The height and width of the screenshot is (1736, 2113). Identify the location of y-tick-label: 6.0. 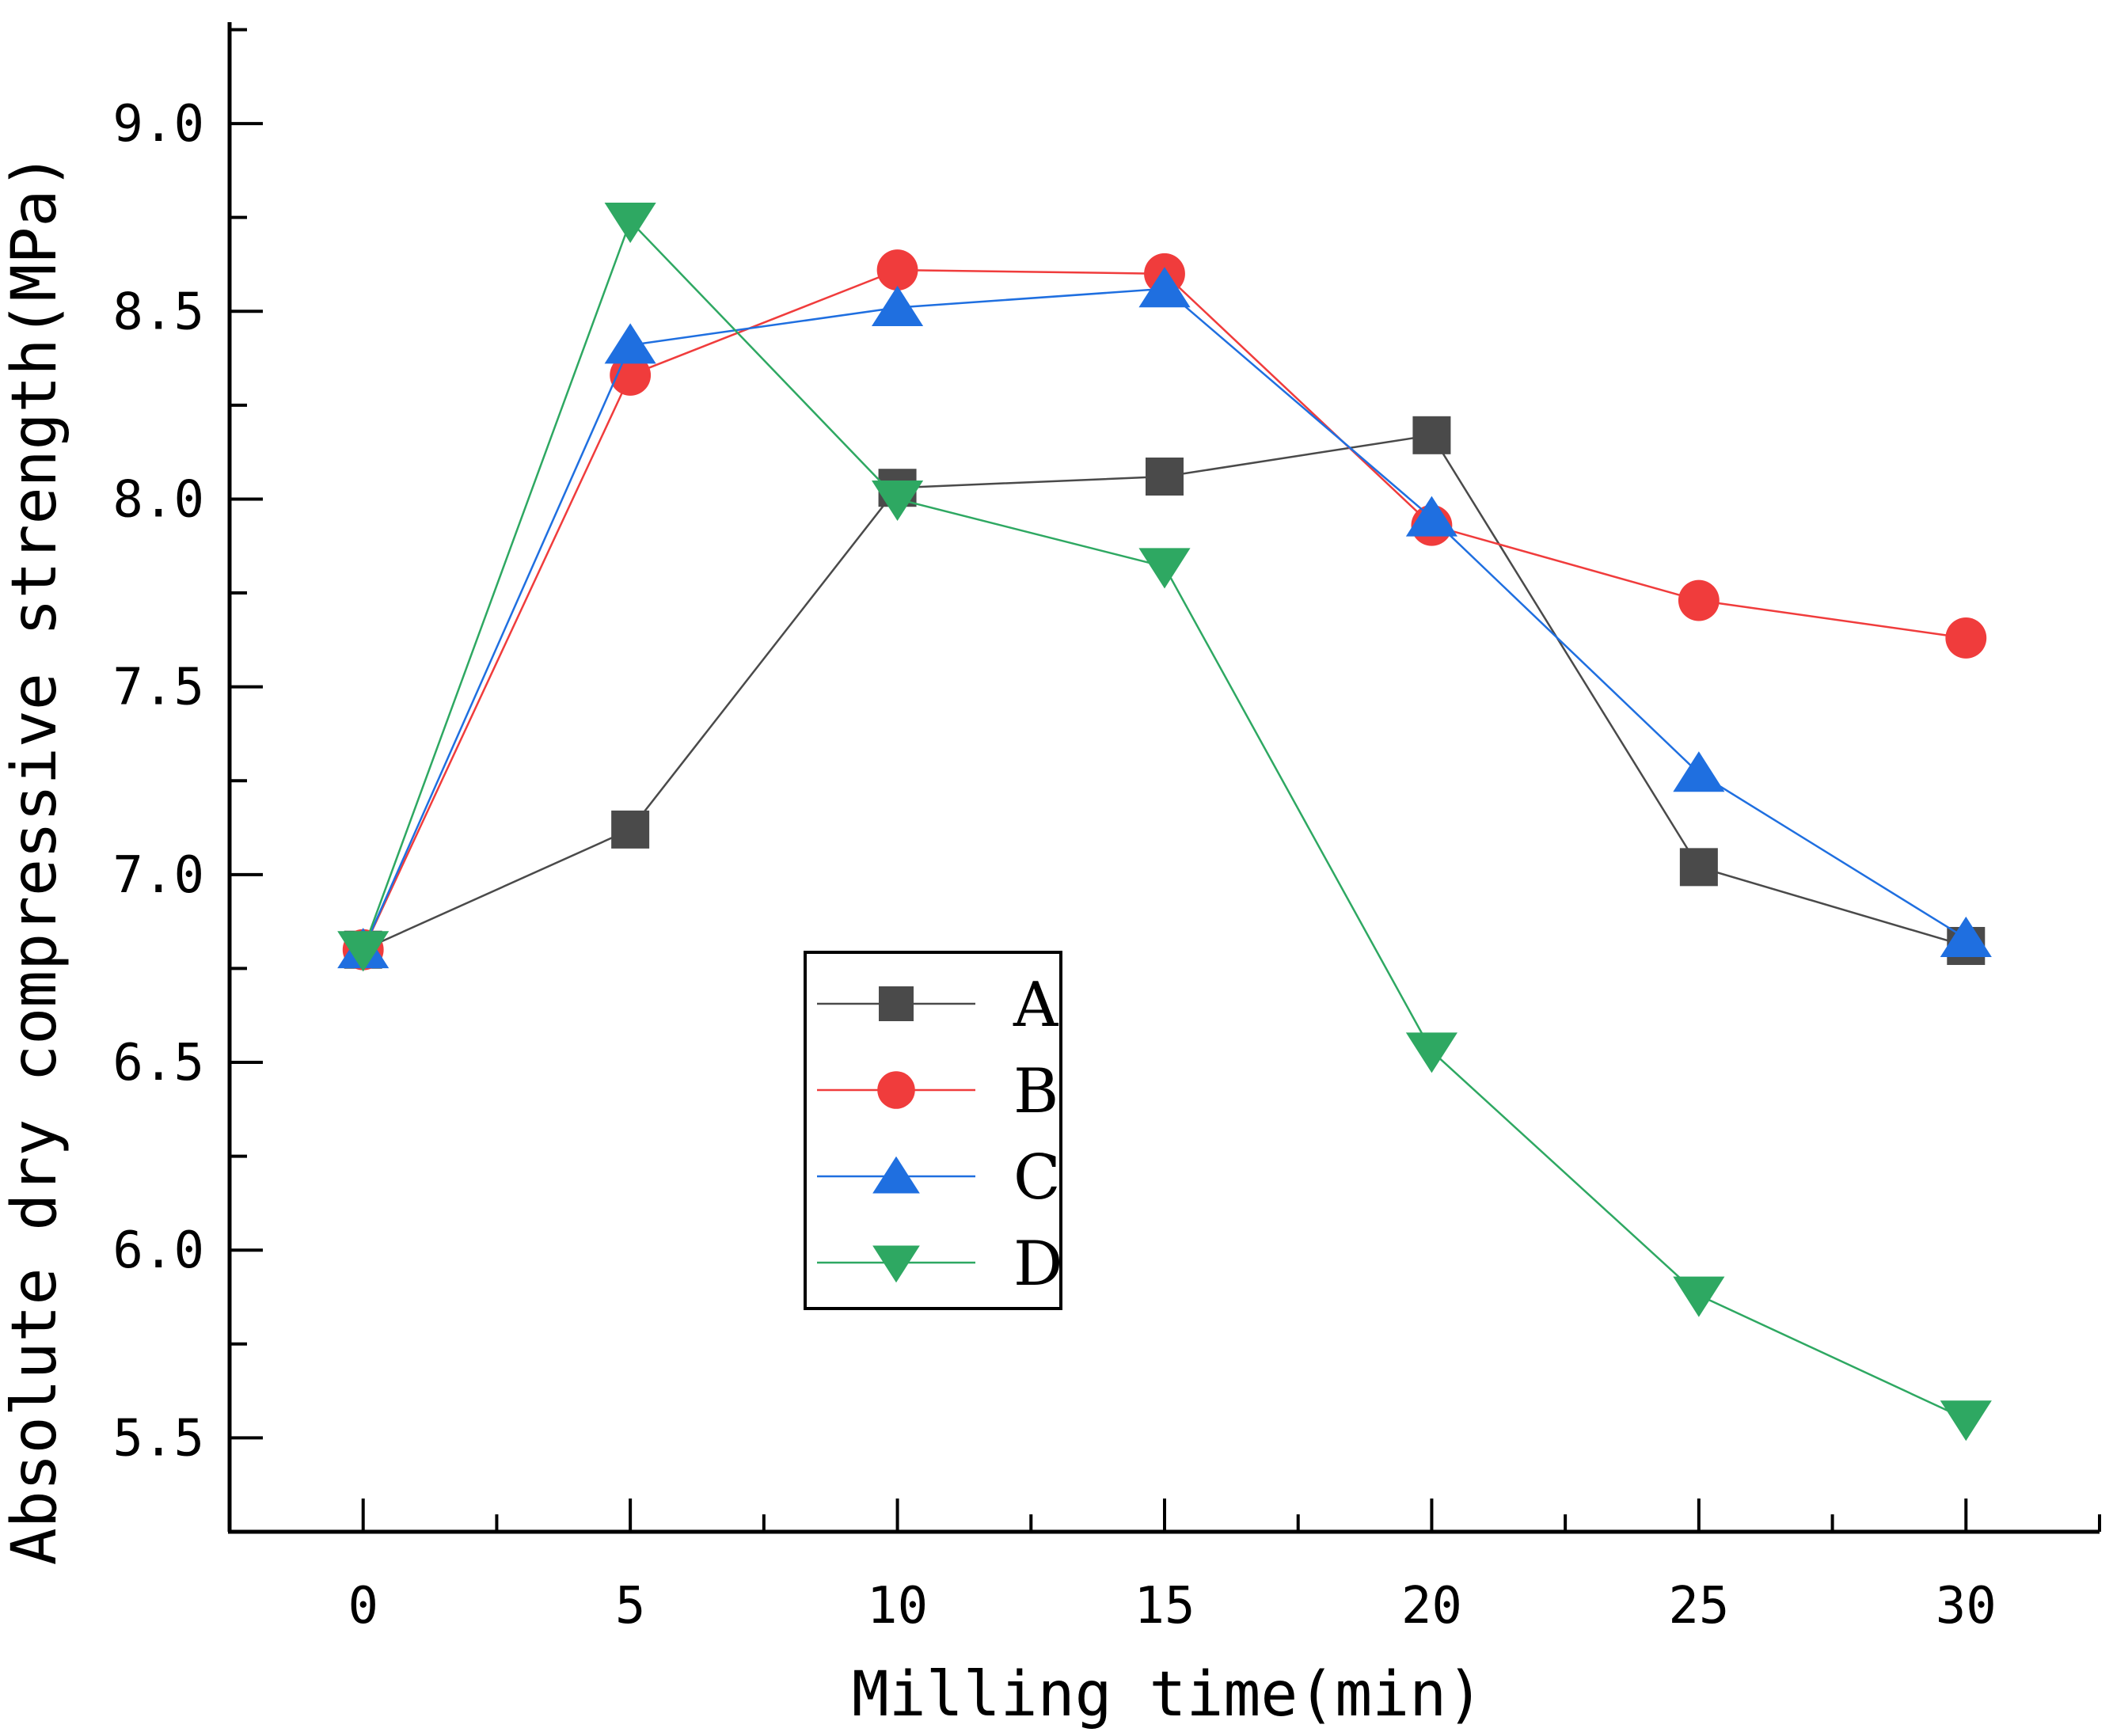
(158, 1251).